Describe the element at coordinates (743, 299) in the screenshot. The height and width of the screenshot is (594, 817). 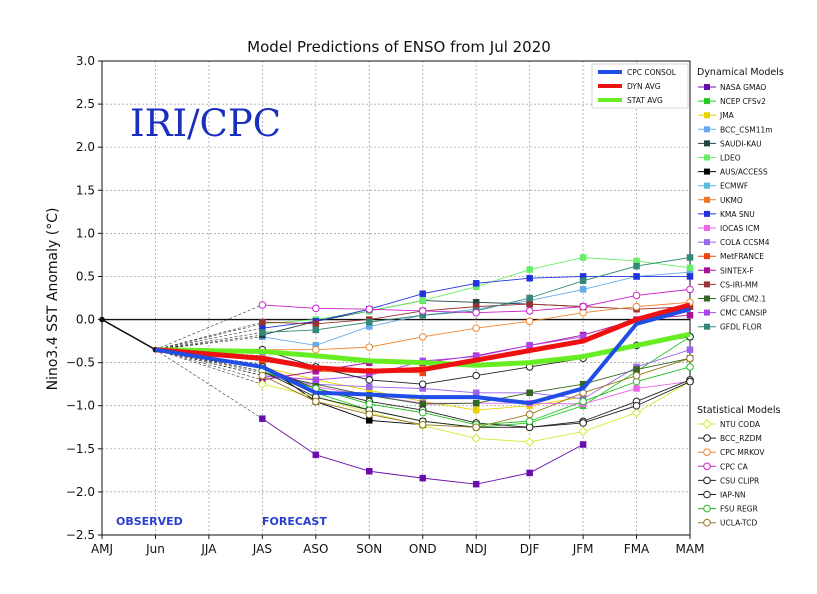
I see `legend-label: GFDL CM2.1` at that location.